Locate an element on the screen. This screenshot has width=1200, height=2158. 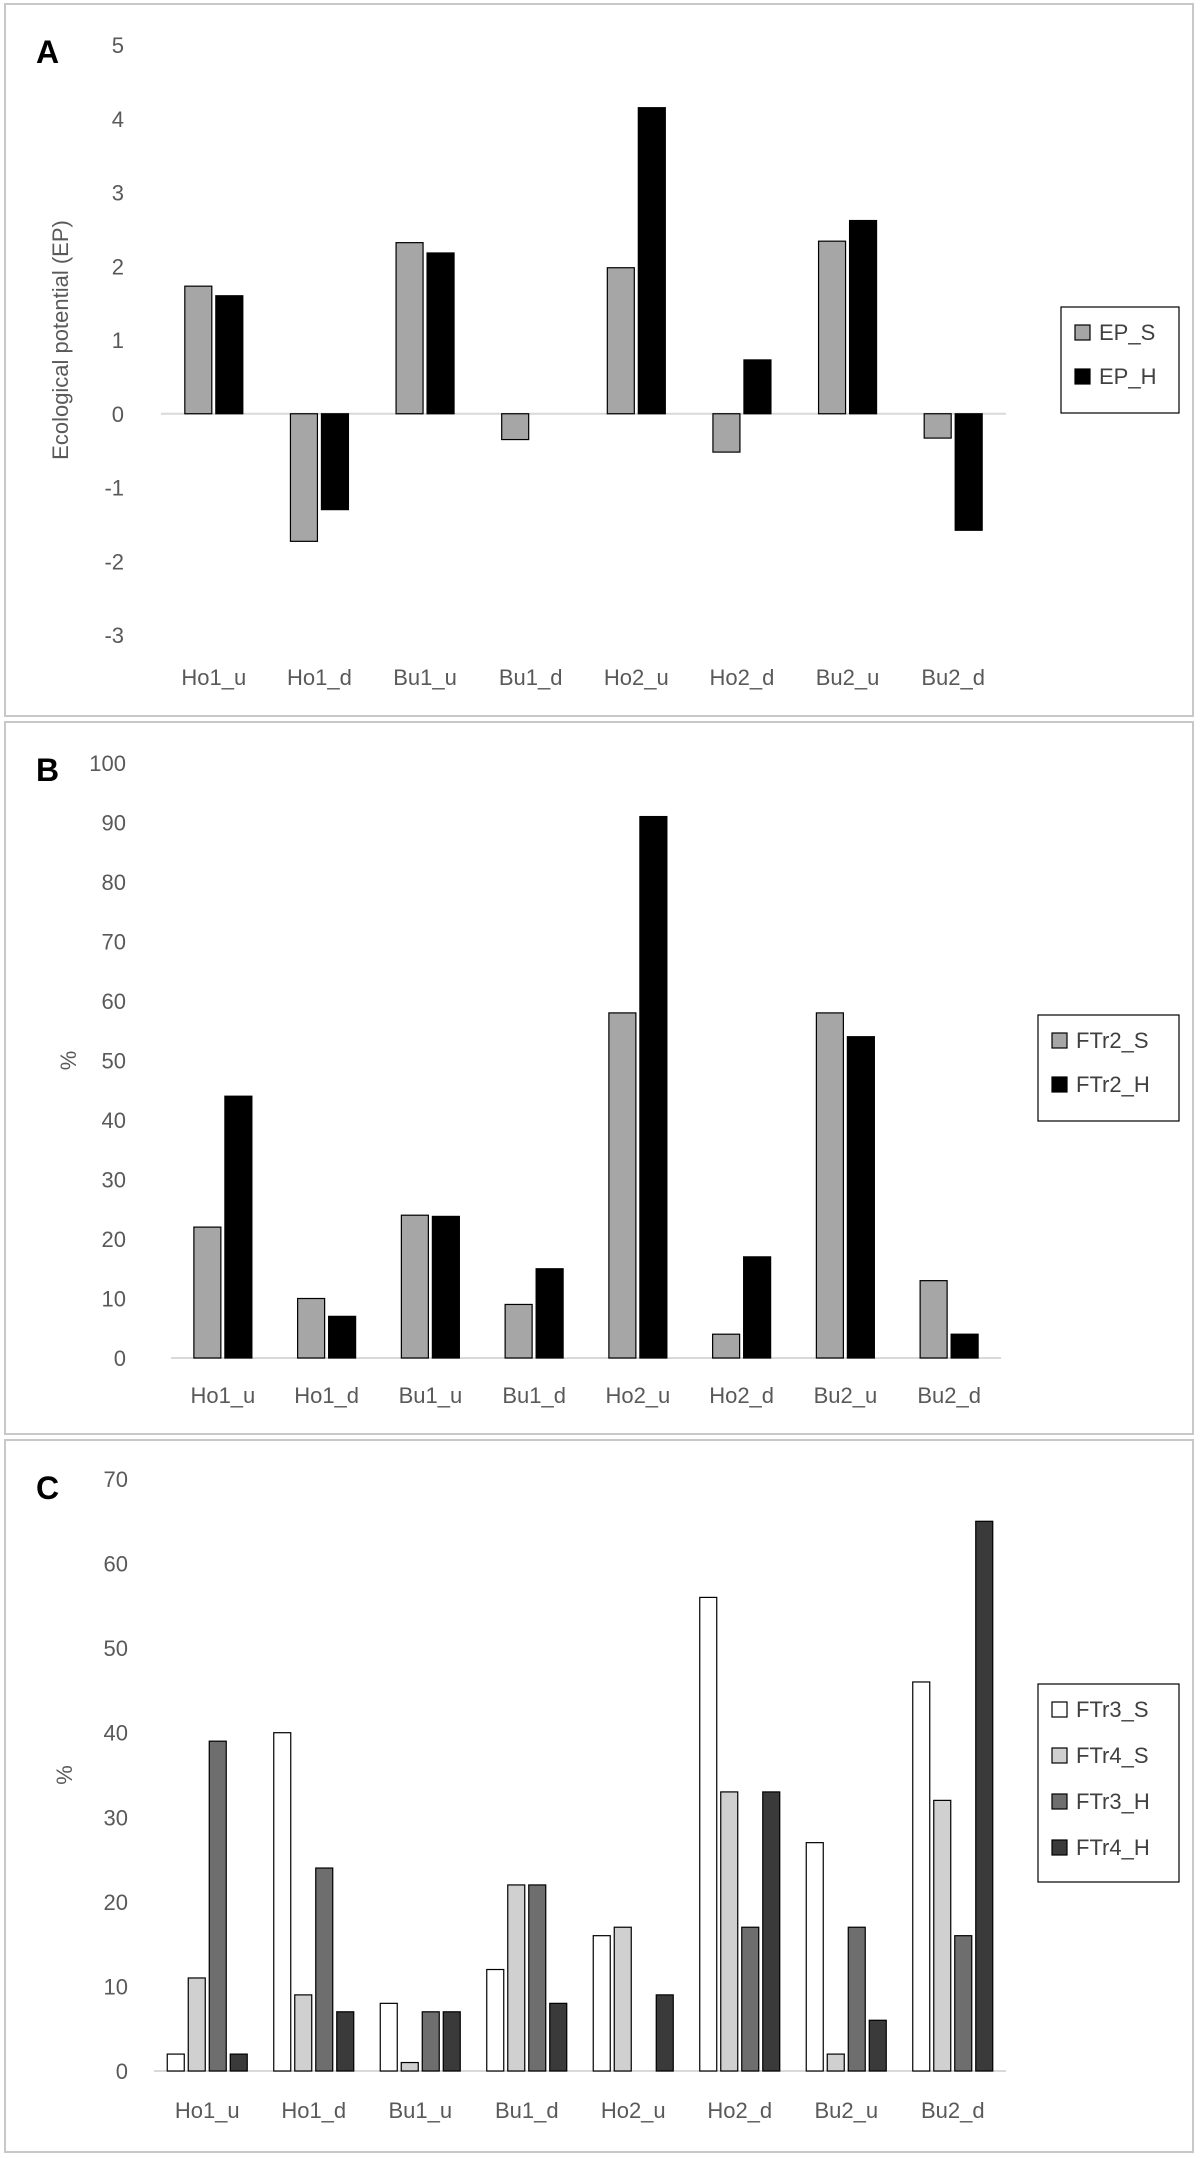
y-tick-label: 4 is located at coordinates (118, 119).